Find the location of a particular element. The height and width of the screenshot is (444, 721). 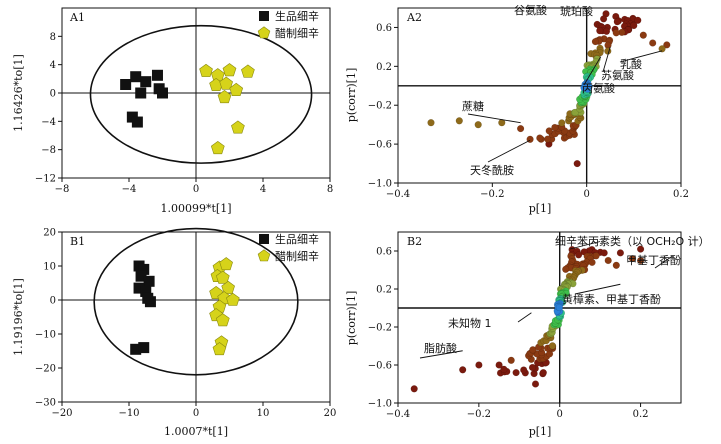

annotation-label: 丙氨酸 is located at coordinates (598, 88).